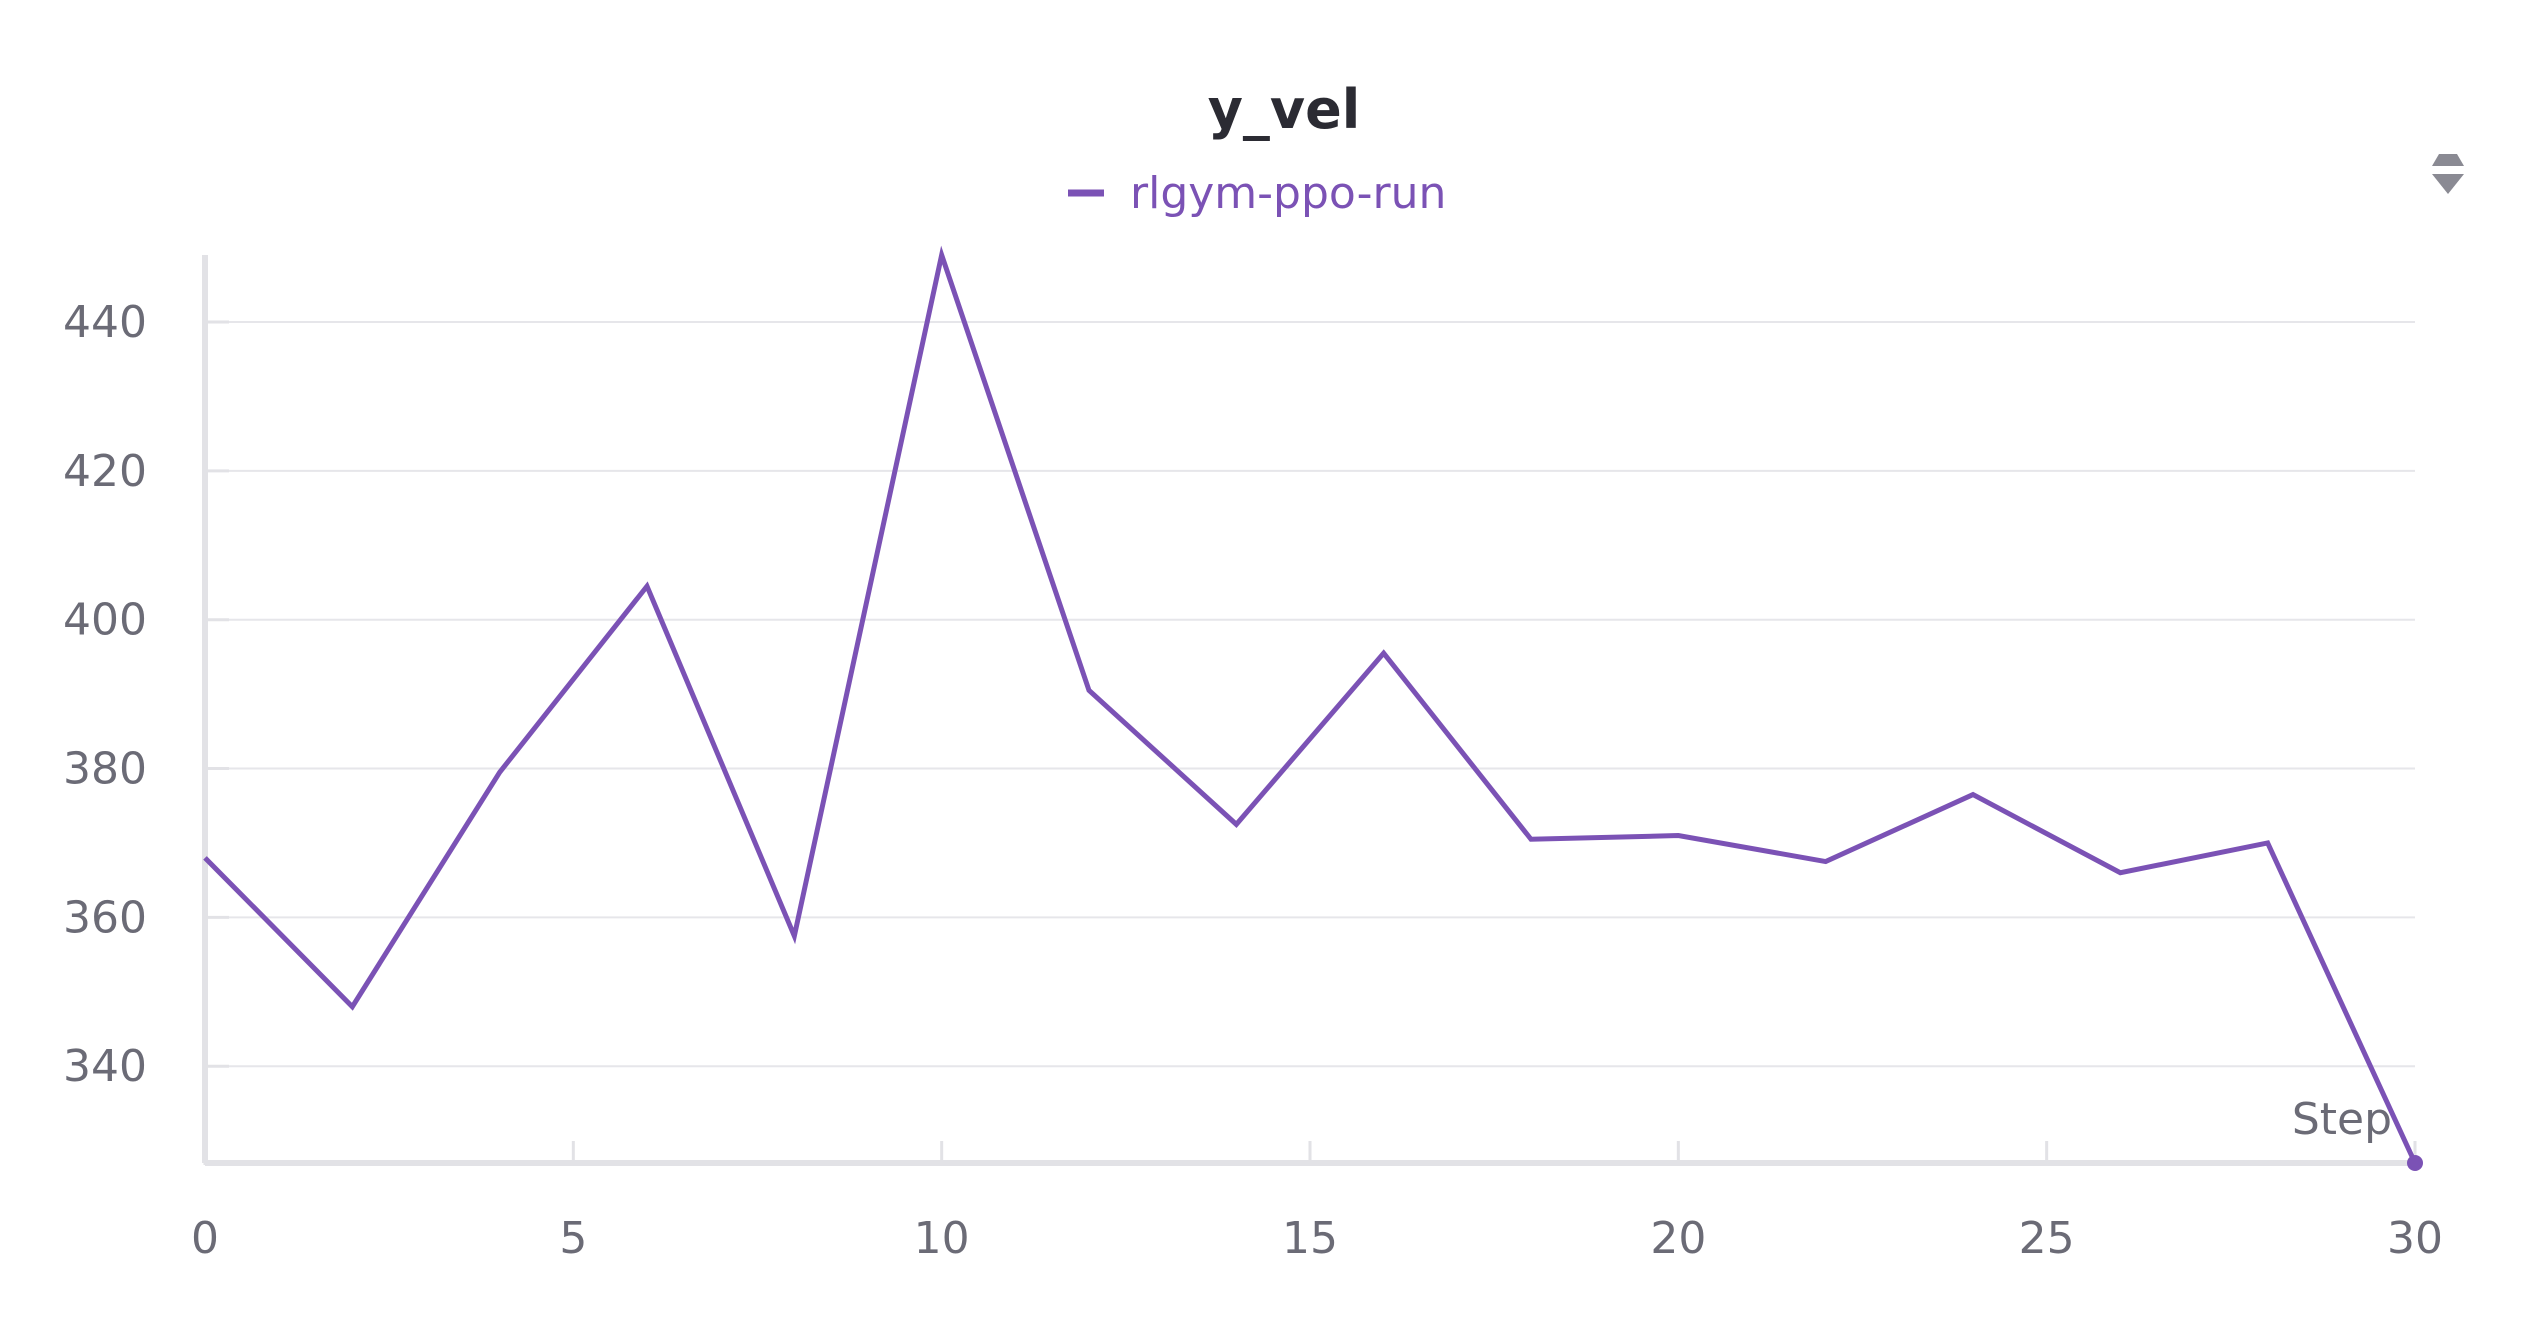 This screenshot has width=2528, height=1332. I want to click on x-tick-label-10: 10, so click(942, 1238).